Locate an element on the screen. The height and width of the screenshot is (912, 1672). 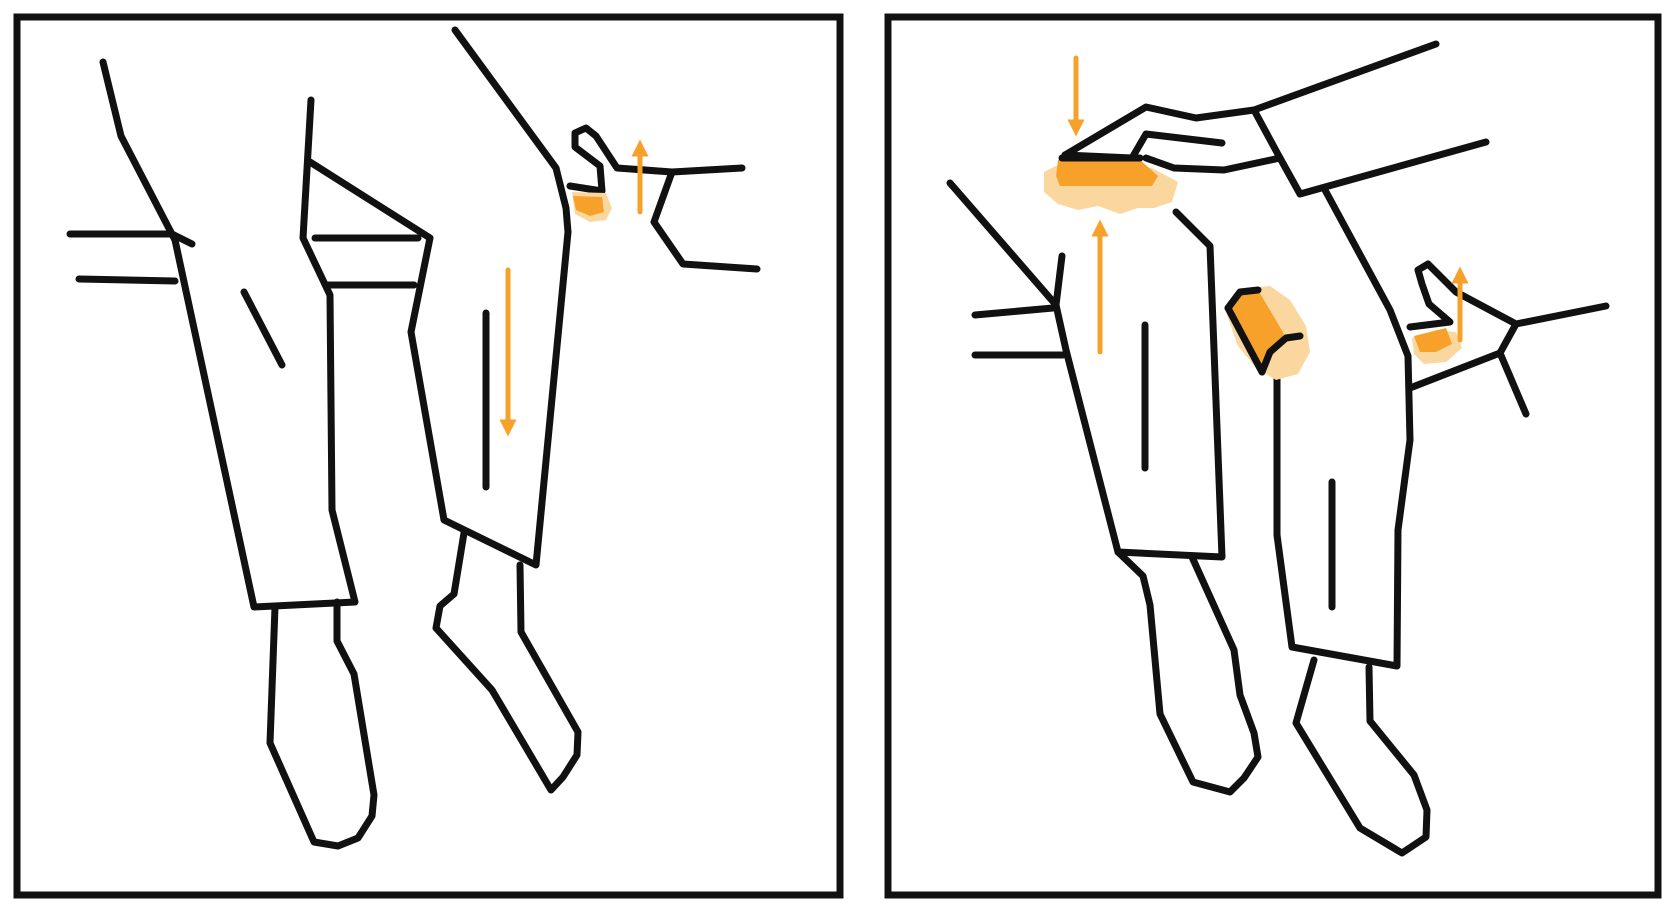
right-front-leg is located at coordinates (1352, 521).